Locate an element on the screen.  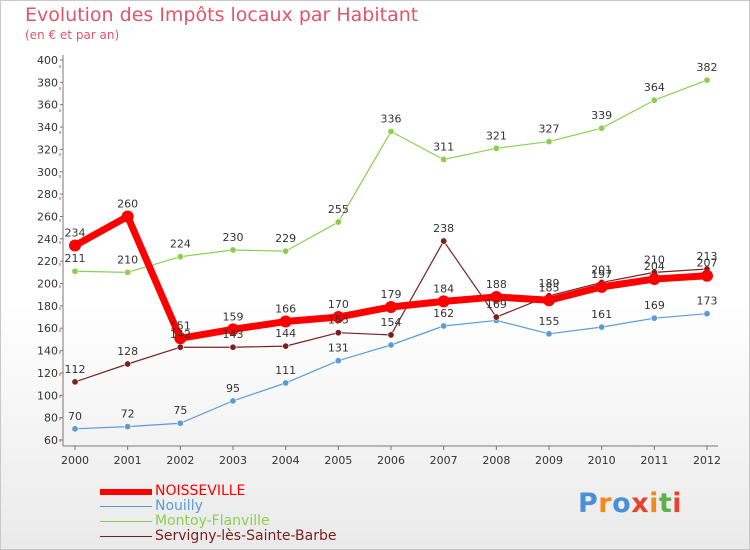
y-tick-label: 140 is located at coordinates (47, 351).